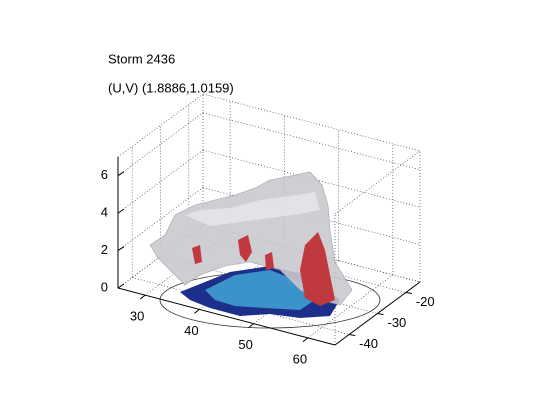 Image resolution: width=533 pixels, height=400 pixels. What do you see at coordinates (171, 87) in the screenshot?
I see `chart-subtitle: (U,V) (1.8886,1.0159)` at bounding box center [171, 87].